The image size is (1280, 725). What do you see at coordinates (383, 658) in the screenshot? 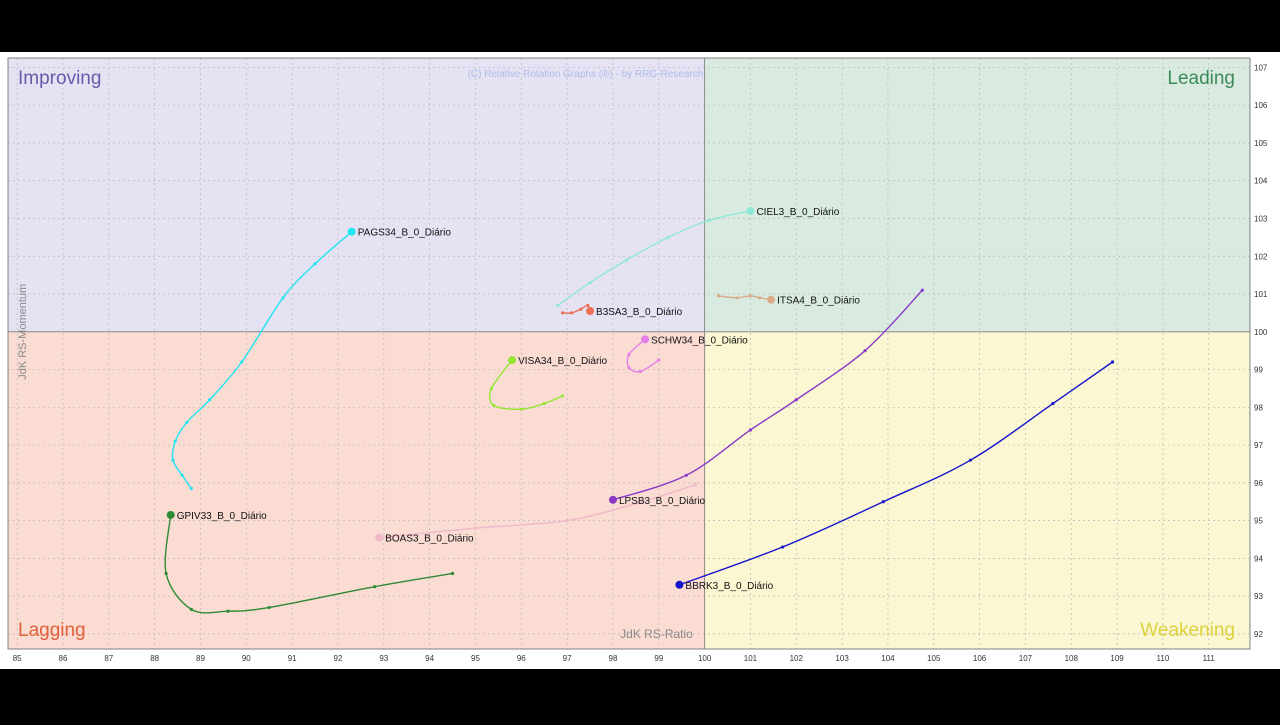
I see `x-tick-label: 93` at bounding box center [383, 658].